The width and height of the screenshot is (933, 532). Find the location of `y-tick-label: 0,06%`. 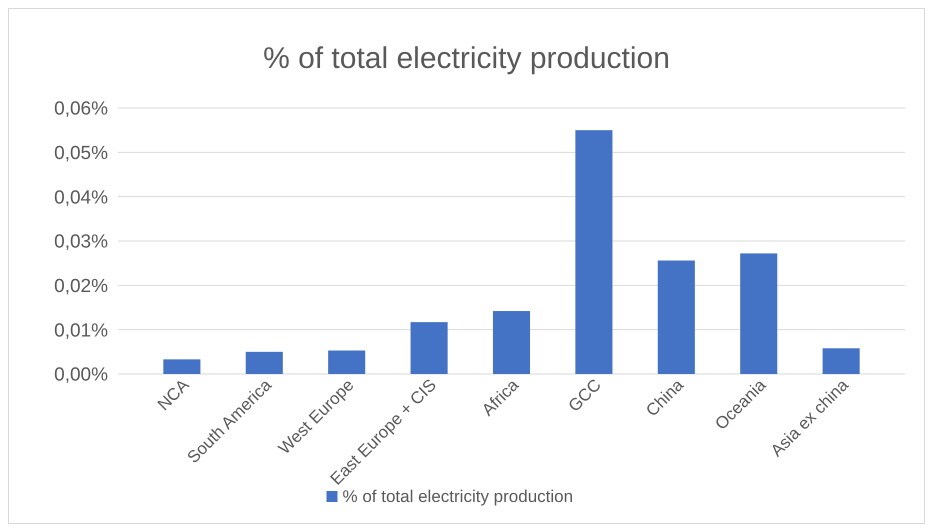

y-tick-label: 0,06% is located at coordinates (81, 109).